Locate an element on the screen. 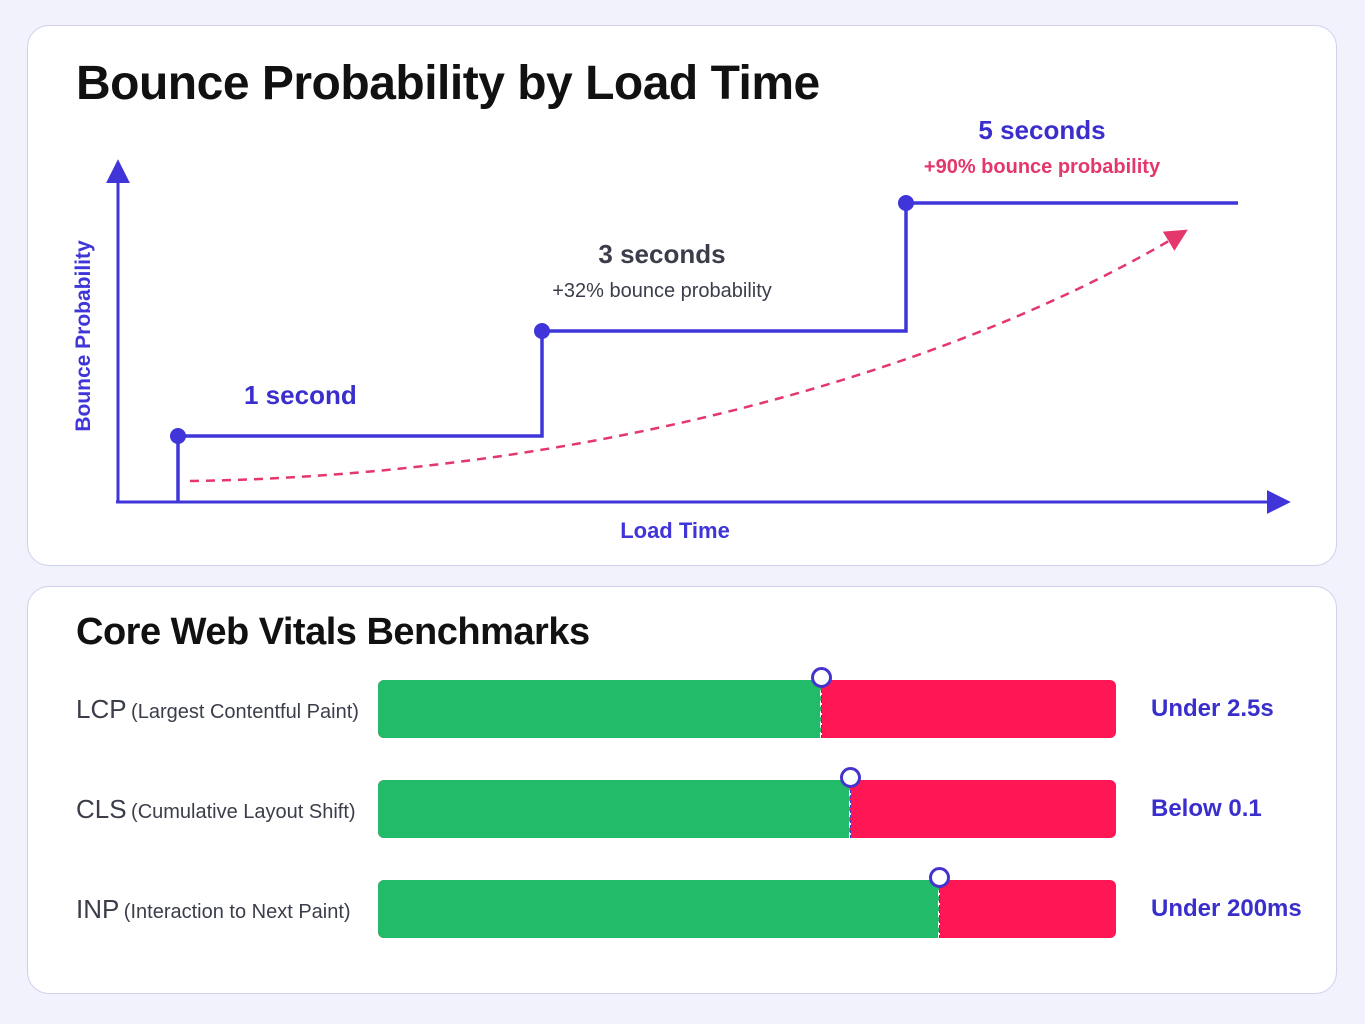  metric-abbr: INP is located at coordinates (98, 909).